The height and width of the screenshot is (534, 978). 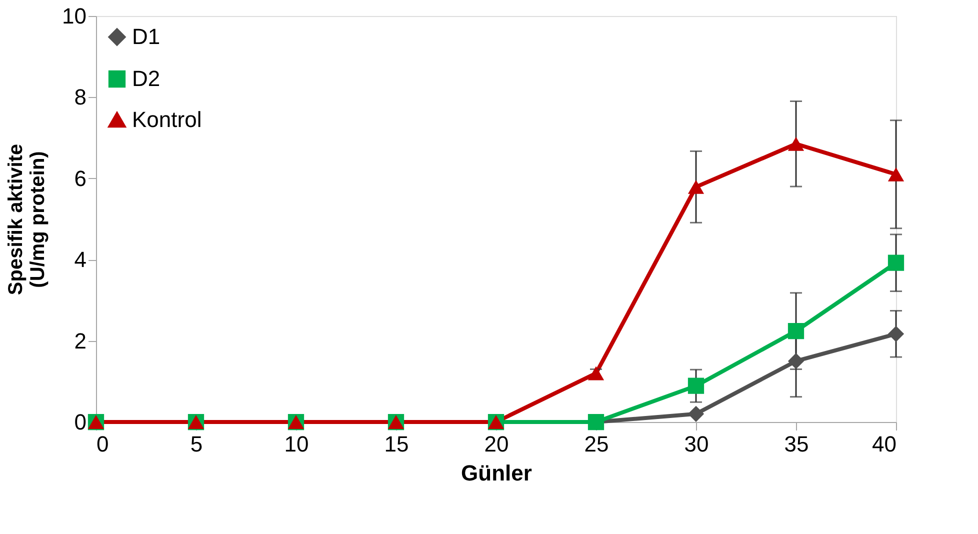 I want to click on y-tick-label: 4, so click(x=80, y=259).